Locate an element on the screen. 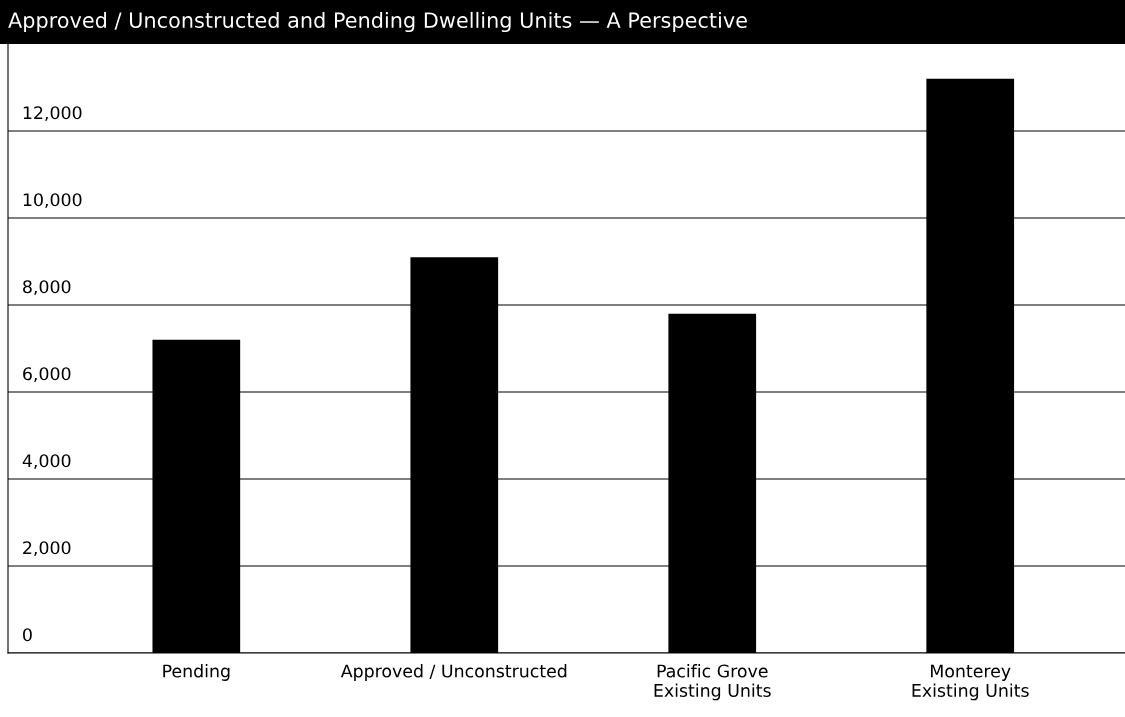 This screenshot has width=1125, height=717. x-tick-label: Monterey Existing Units is located at coordinates (970, 682).